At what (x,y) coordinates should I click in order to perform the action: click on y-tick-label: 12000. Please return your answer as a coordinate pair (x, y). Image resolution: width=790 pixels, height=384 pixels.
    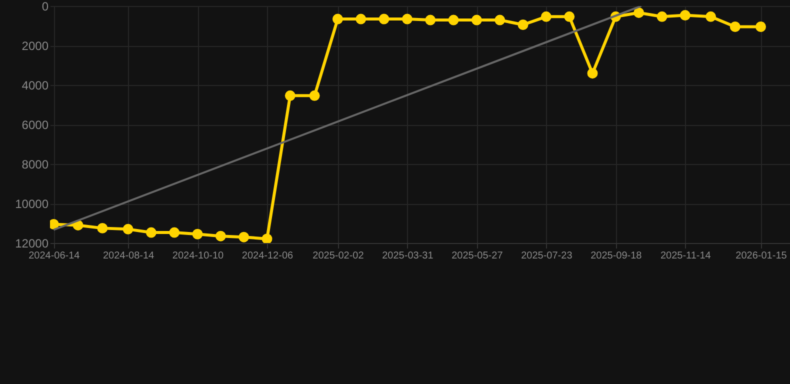
    Looking at the image, I should click on (32, 243).